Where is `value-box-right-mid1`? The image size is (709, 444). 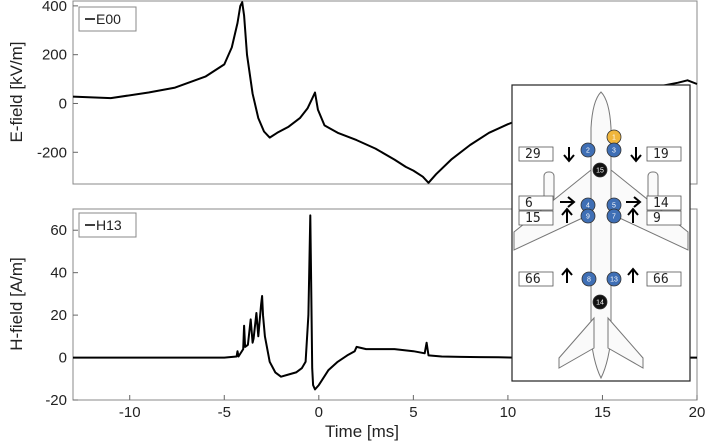
value-box-right-mid1 is located at coordinates (664, 203).